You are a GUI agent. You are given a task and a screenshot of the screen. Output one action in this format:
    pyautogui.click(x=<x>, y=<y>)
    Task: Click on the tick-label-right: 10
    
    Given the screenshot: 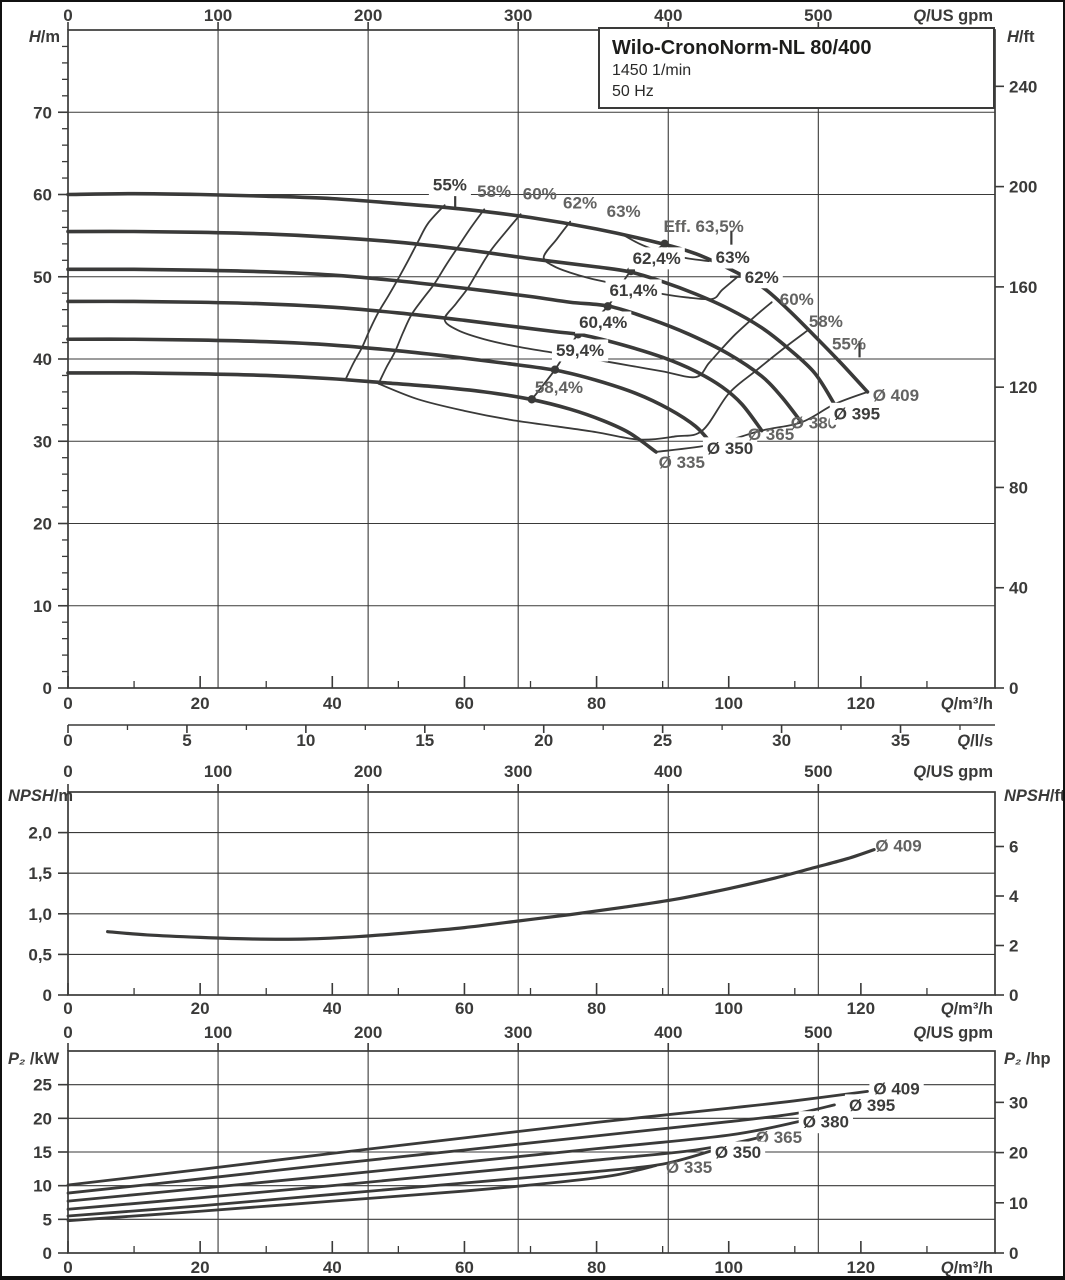 What is the action you would take?
    pyautogui.click(x=1018, y=1203)
    